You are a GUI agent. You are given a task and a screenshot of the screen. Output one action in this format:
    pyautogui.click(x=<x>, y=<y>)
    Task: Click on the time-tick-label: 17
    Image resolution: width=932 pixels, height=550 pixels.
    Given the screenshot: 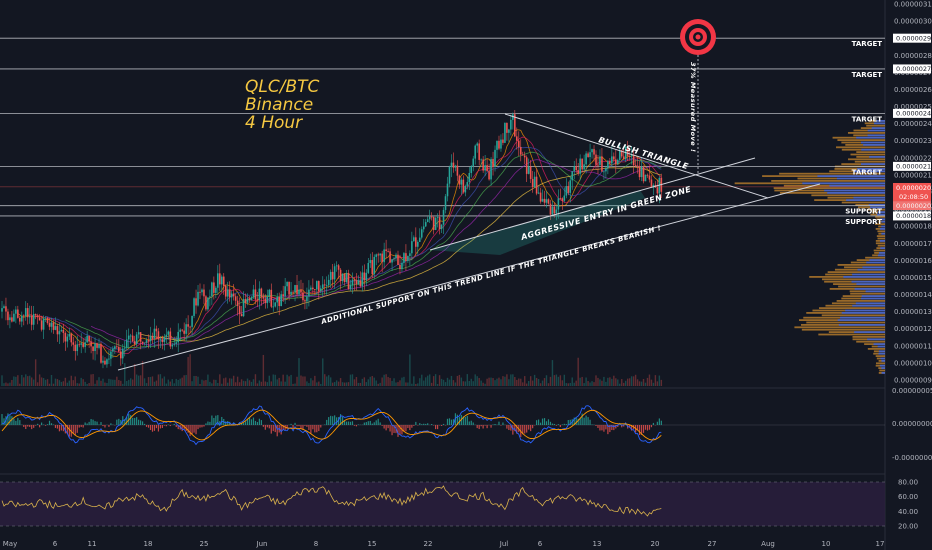 What is the action you would take?
    pyautogui.click(x=880, y=544)
    